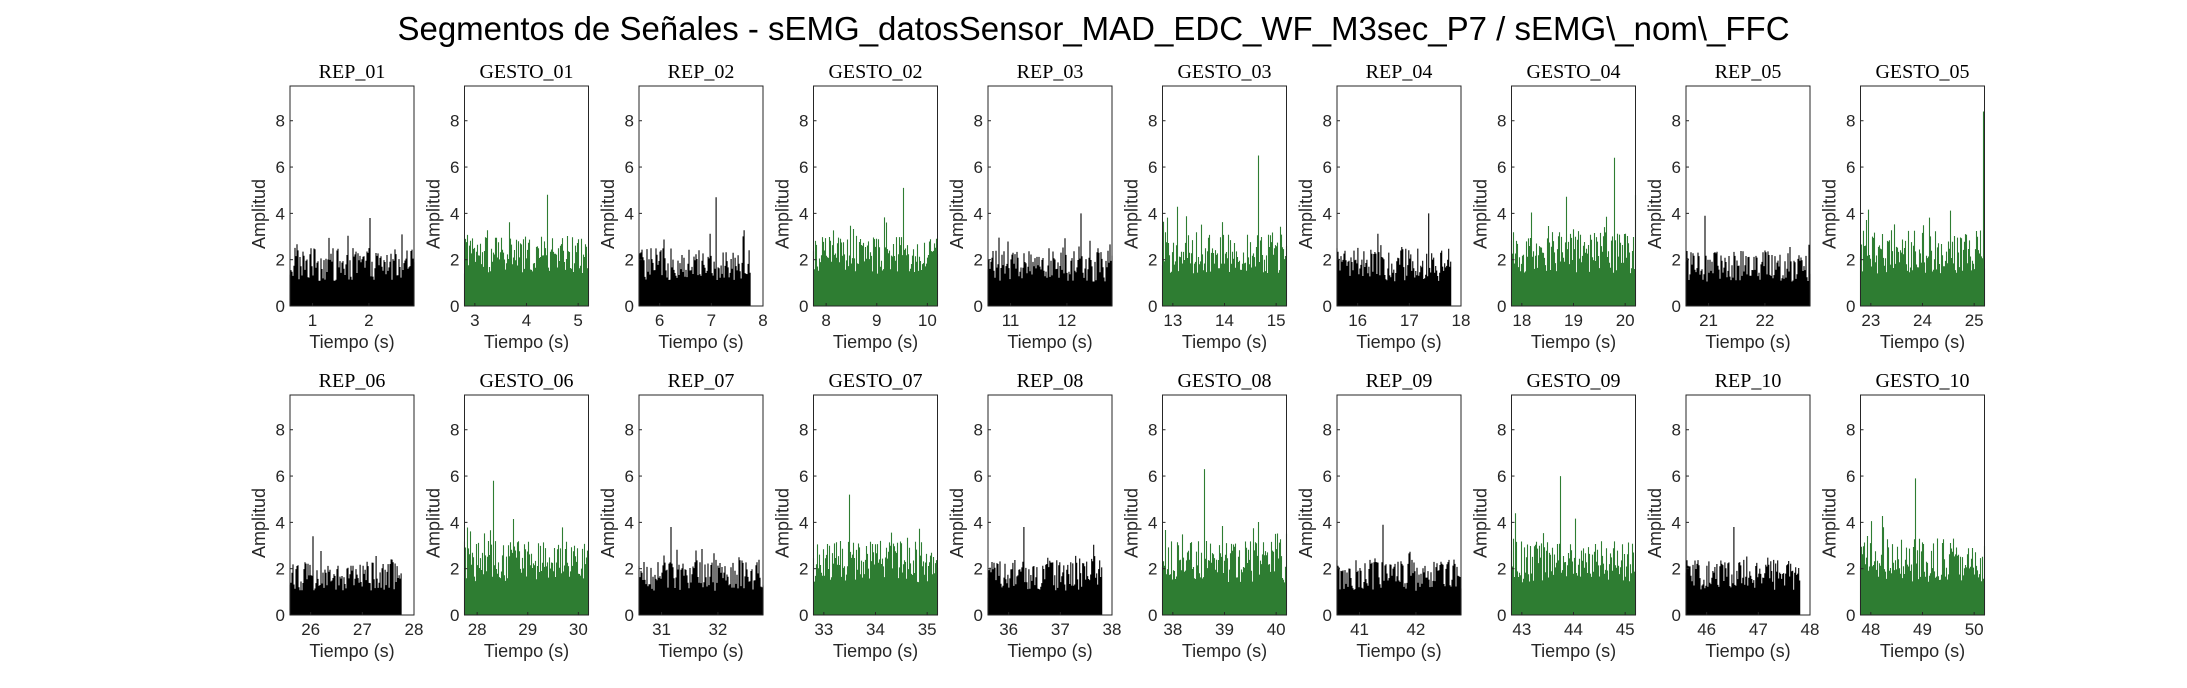  What do you see at coordinates (1034, 515) in the screenshot?
I see `subplot-rep_08: 0 2 4 6 8 36 37 38 REP_08 Tiempo (s) Amplitud` at bounding box center [1034, 515].